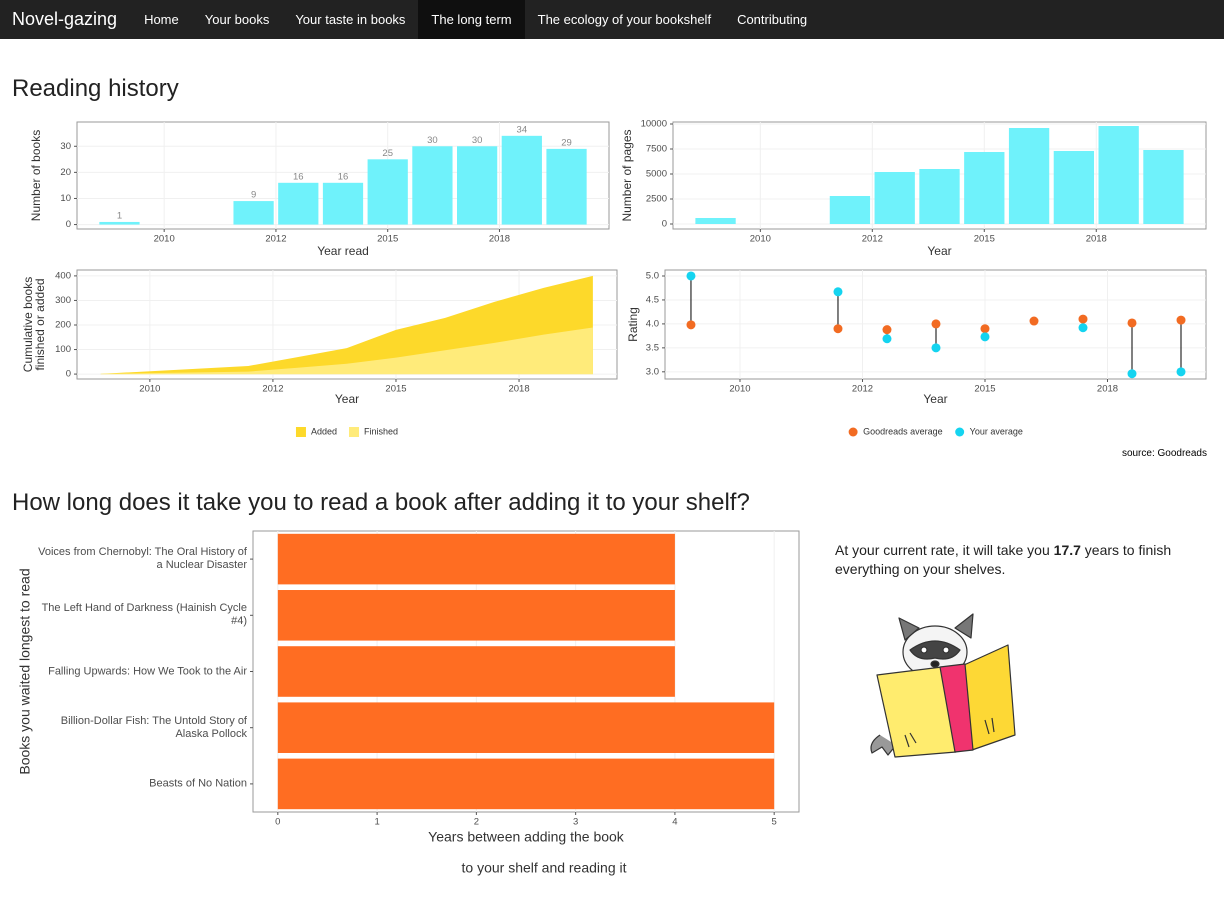 The image size is (1224, 898). What do you see at coordinates (774, 822) in the screenshot?
I see `x-tick-label: 5` at bounding box center [774, 822].